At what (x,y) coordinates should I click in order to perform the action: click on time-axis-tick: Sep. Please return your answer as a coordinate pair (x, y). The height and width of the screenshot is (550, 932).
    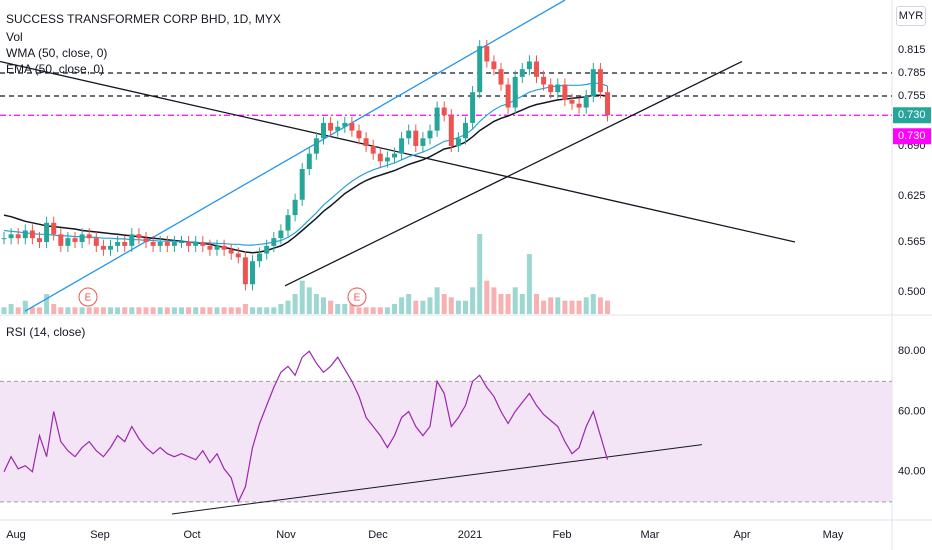
    Looking at the image, I should click on (100, 535).